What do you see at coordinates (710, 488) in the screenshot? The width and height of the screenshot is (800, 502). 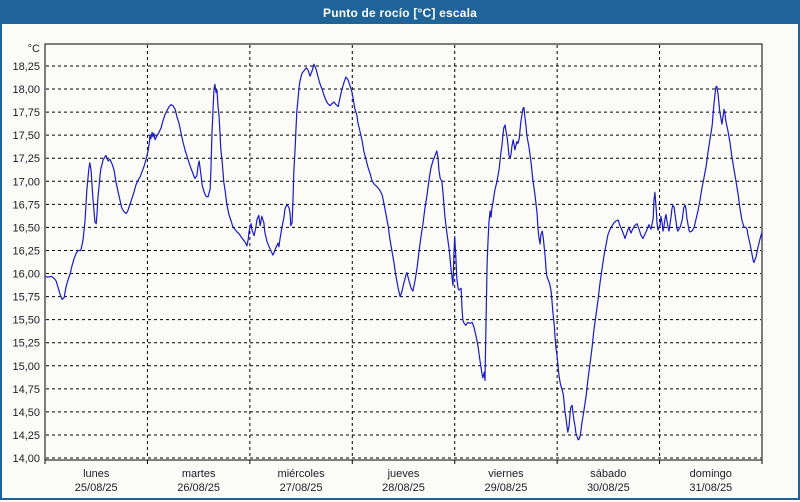 I see `day-date-label: 31/08/25` at bounding box center [710, 488].